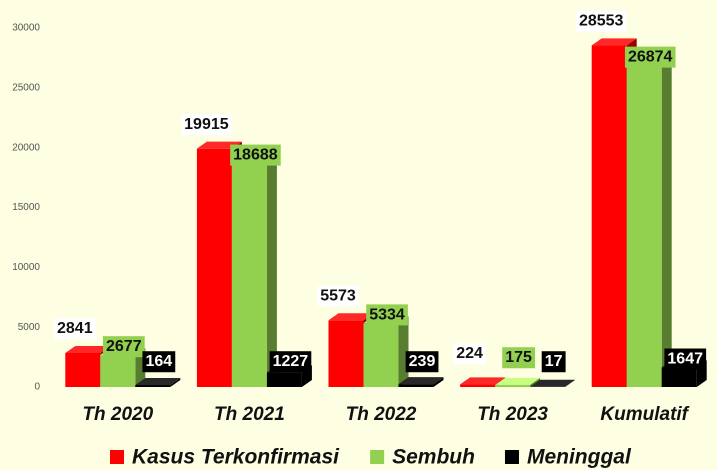  I want to click on x-tick-label: Th 2023, so click(512, 414).